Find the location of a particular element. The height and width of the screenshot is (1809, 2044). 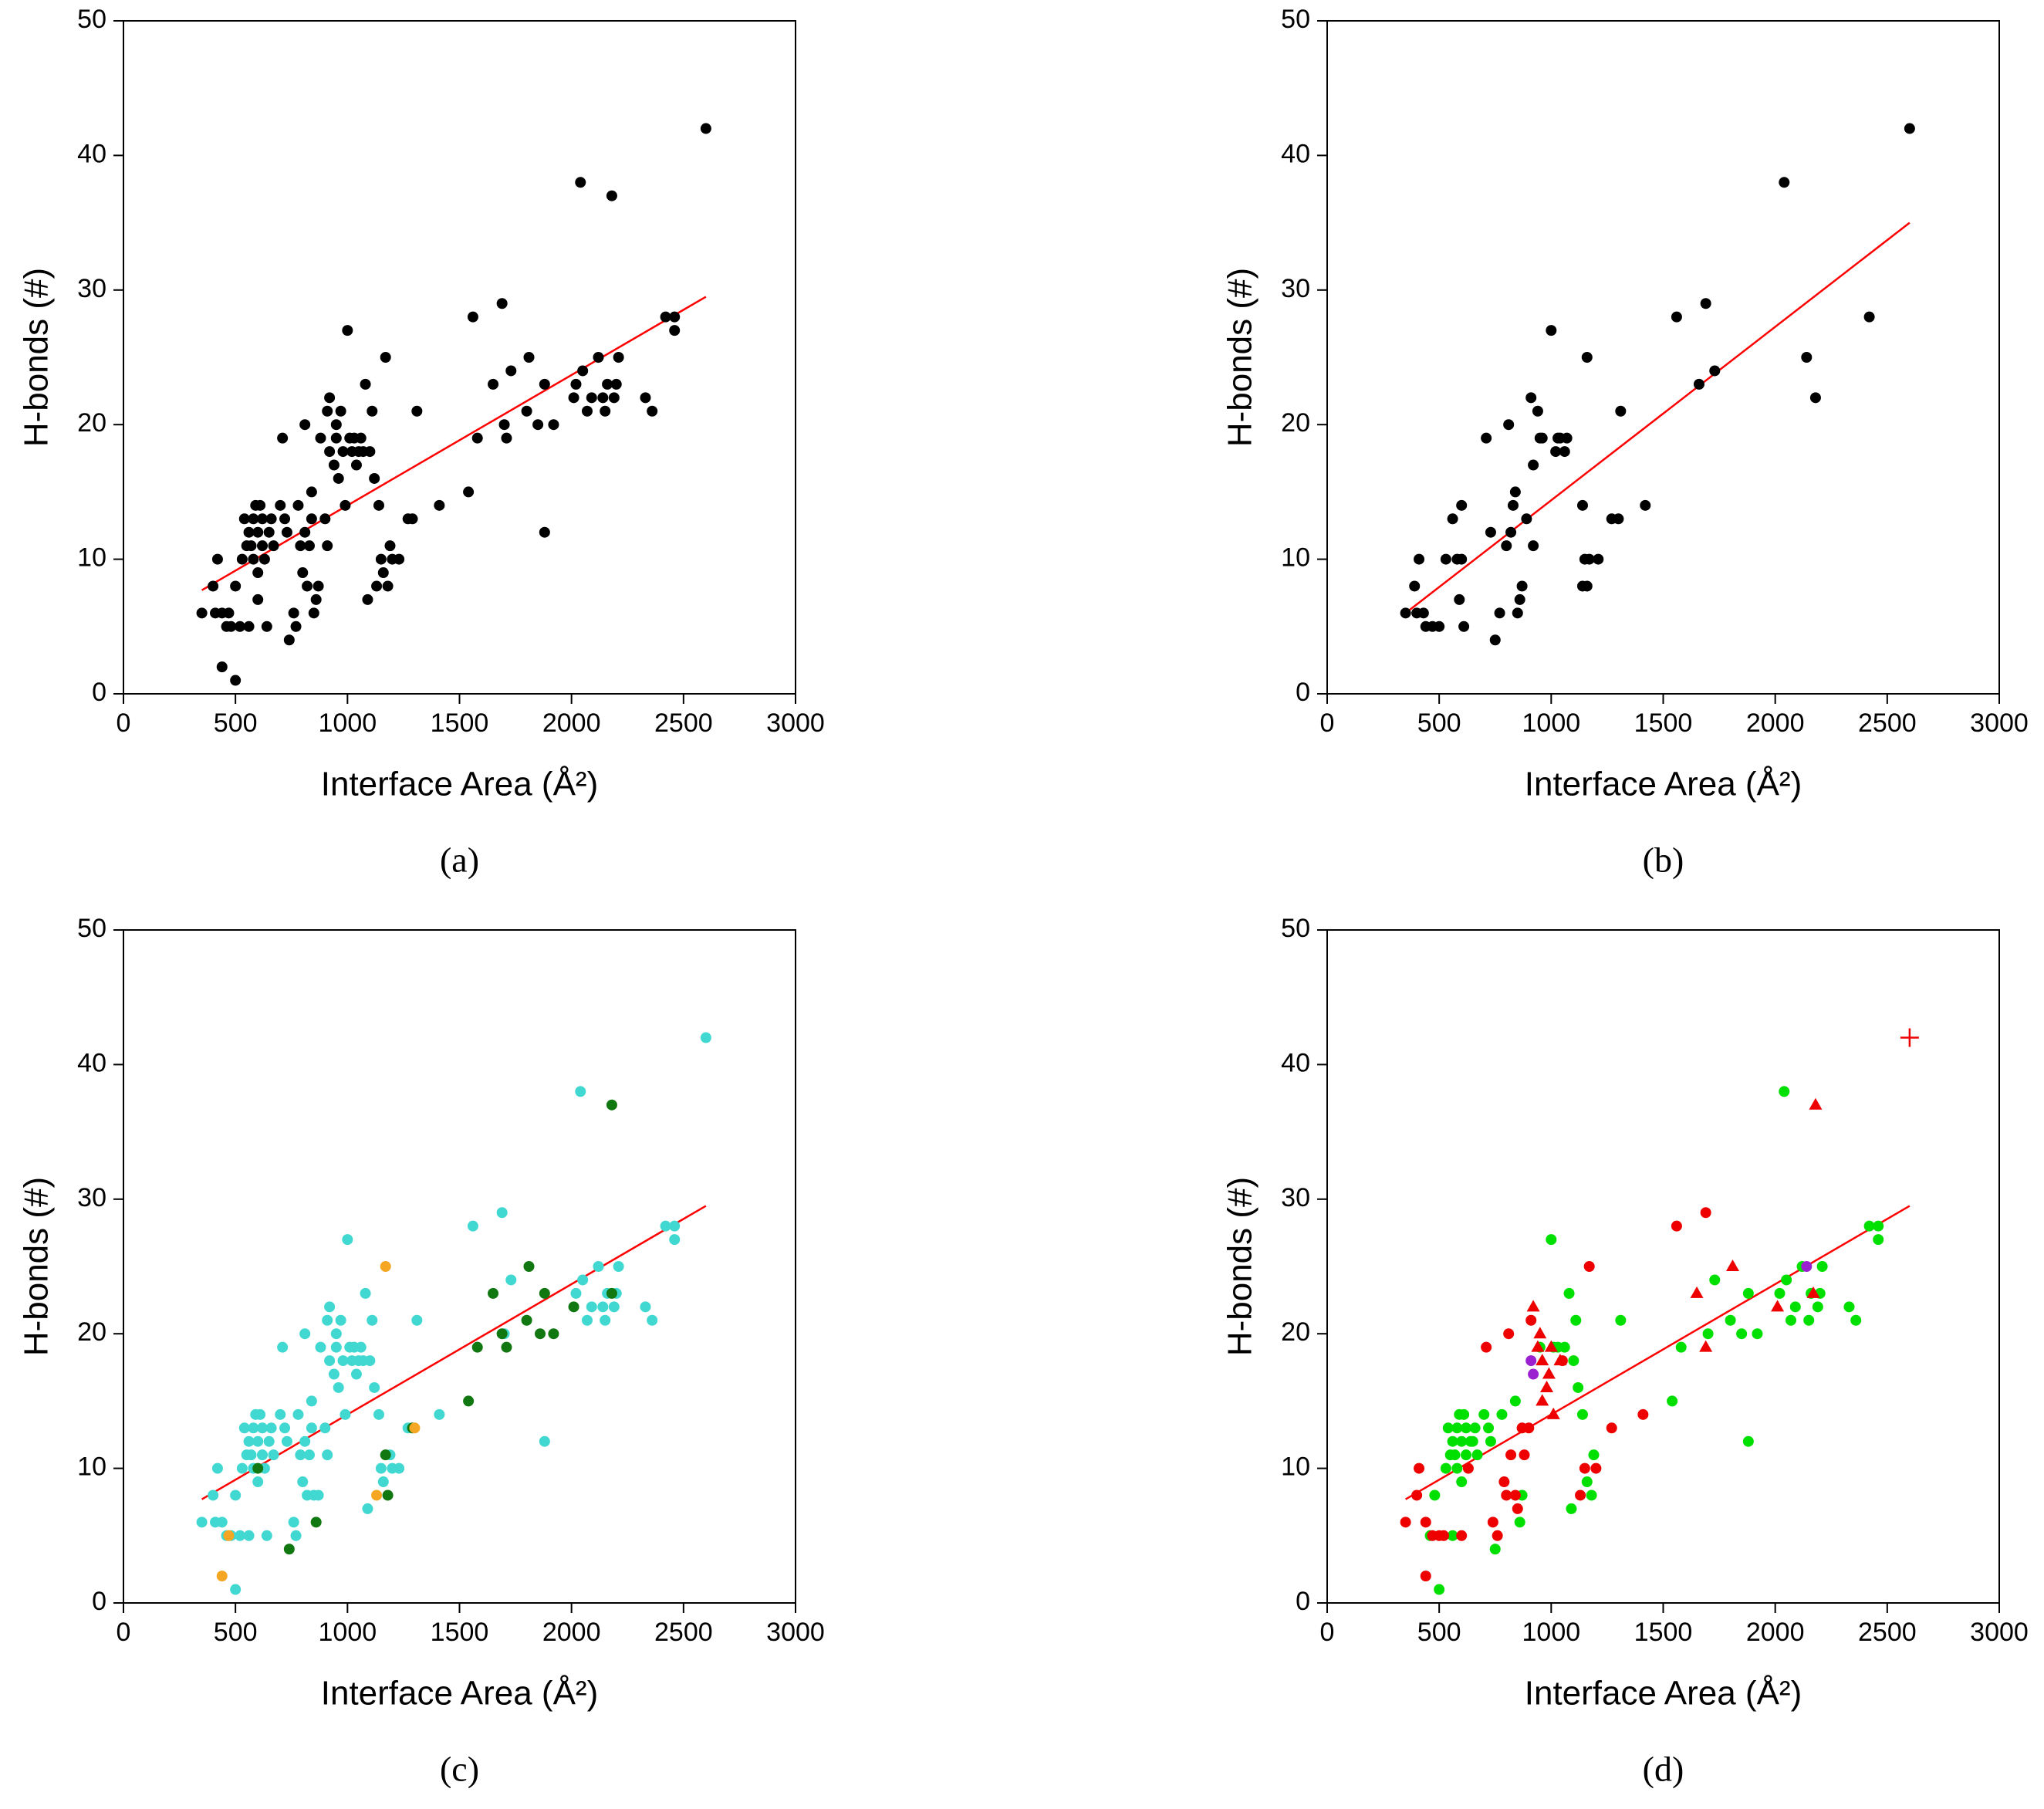

x-tick-label: 1500 is located at coordinates (1663, 723).